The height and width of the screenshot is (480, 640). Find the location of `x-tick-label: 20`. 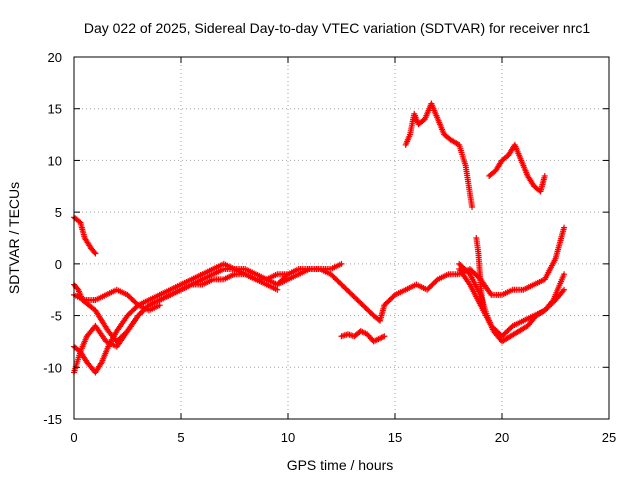

x-tick-label: 20 is located at coordinates (502, 437).